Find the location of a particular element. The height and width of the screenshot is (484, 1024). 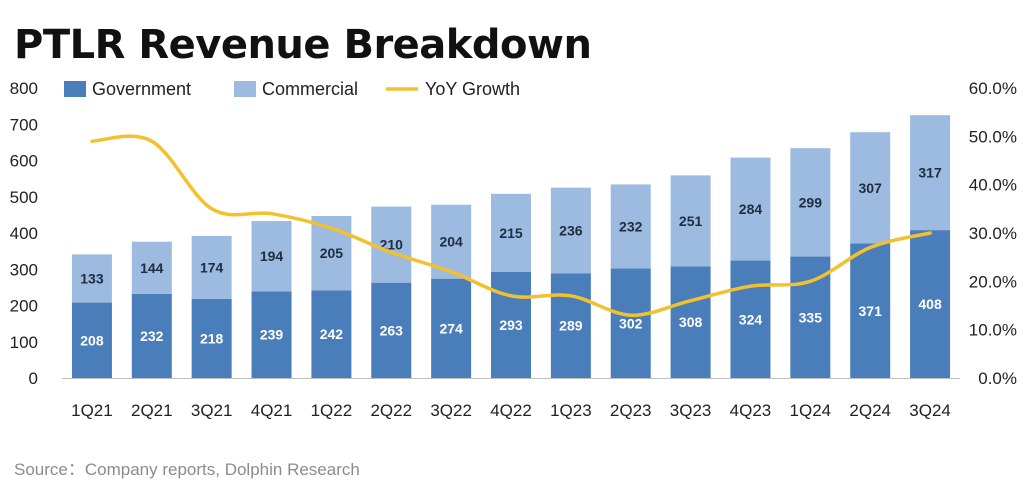

source-note: Source：Company reports, Dolphin Research is located at coordinates (187, 469).